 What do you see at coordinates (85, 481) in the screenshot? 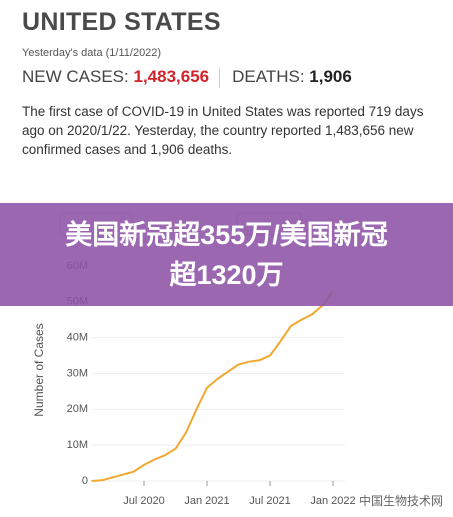
I see `y-tick-label: 0` at bounding box center [85, 481].